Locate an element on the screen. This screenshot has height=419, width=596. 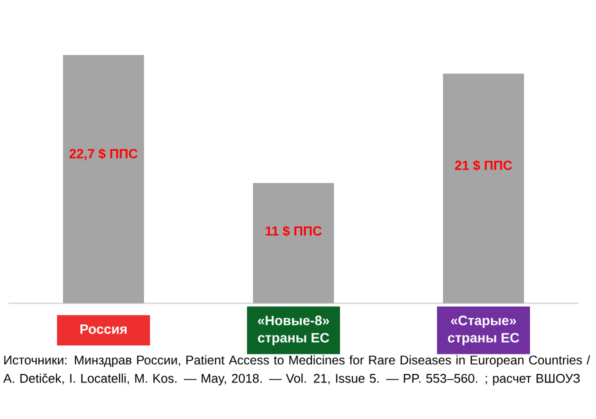
data-label: 21 $ ППС is located at coordinates (483, 165).